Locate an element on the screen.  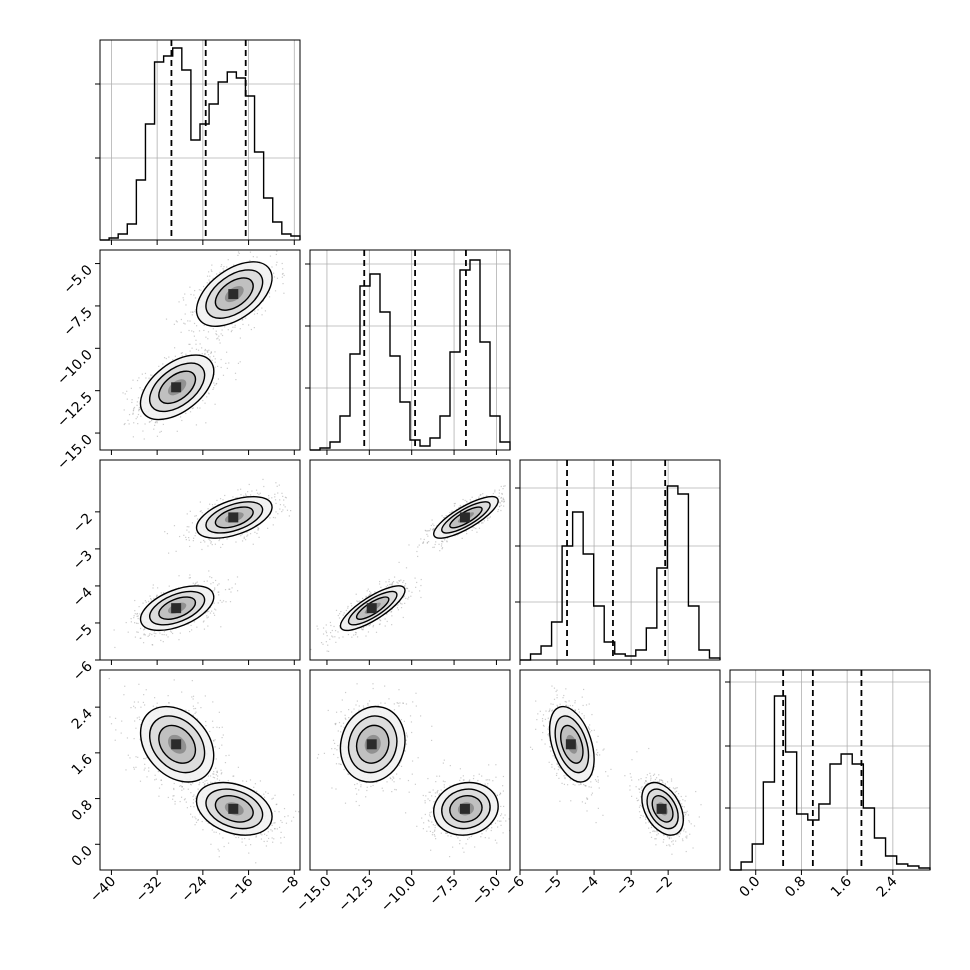
density-peak is located at coordinates (233, 517).